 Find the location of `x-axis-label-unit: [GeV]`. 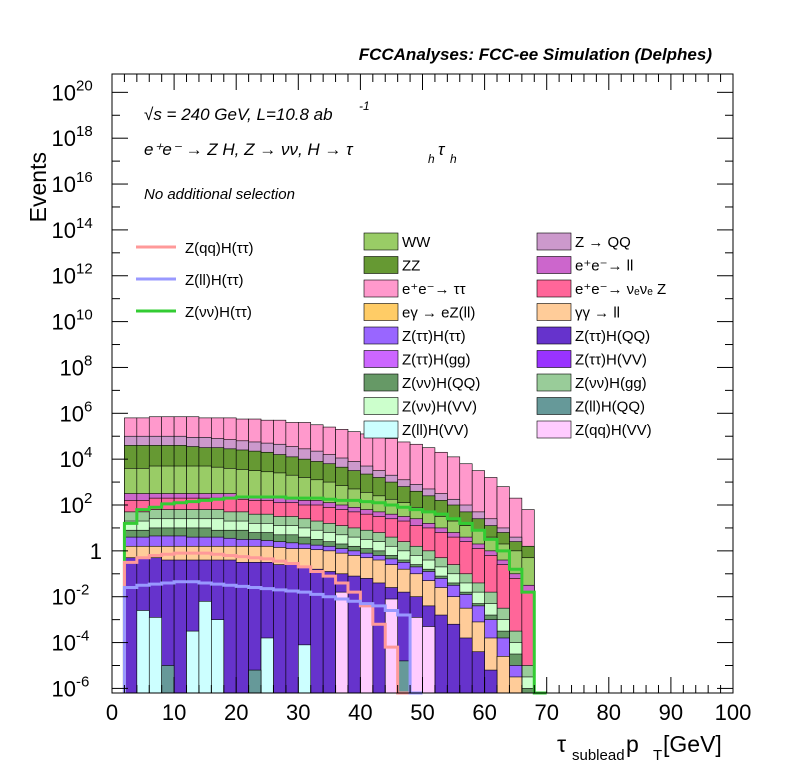

x-axis-label-unit: [GeV] is located at coordinates (692, 744).